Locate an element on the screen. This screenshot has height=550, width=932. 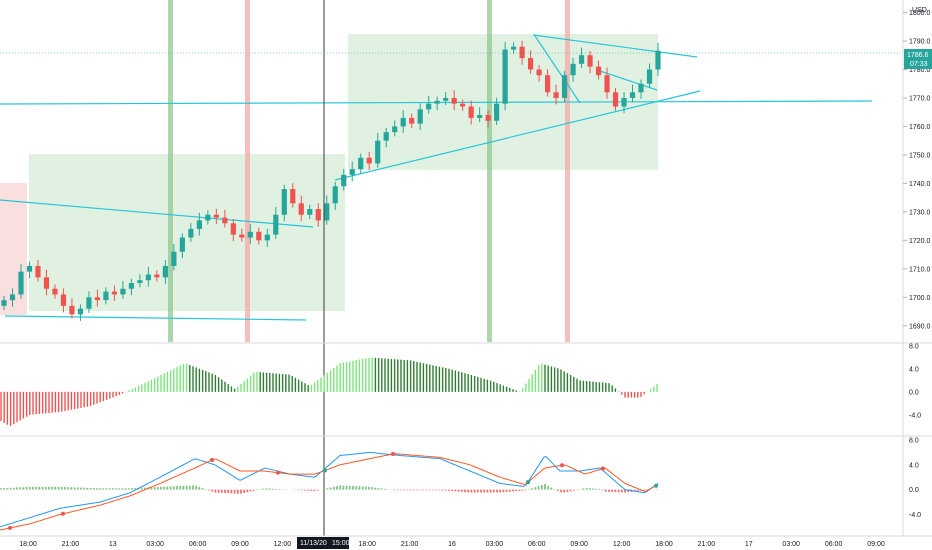
oscillator-histogram is located at coordinates (329, 391).